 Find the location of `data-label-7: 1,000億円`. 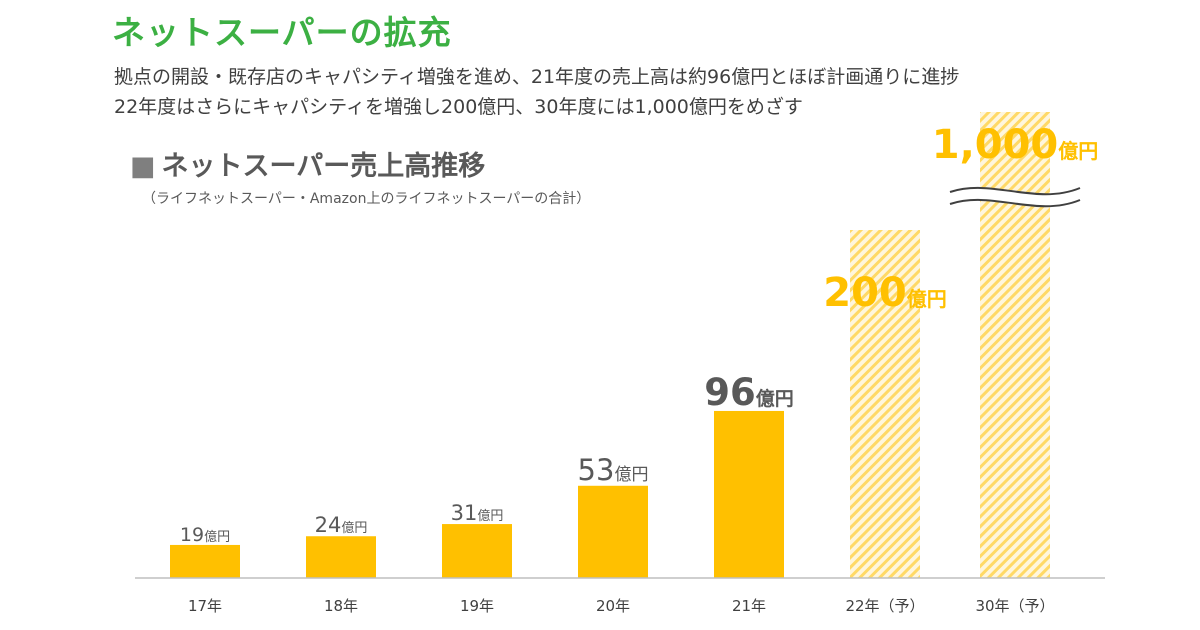

data-label-7: 1,000億円 is located at coordinates (1015, 145).